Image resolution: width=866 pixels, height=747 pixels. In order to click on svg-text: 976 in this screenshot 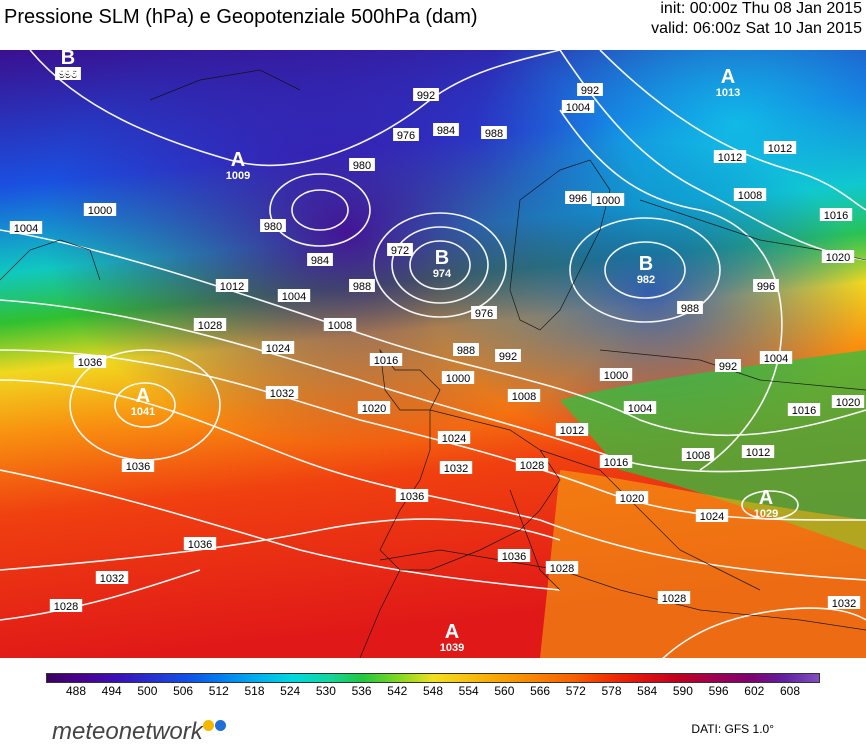, I will do `click(484, 314)`.